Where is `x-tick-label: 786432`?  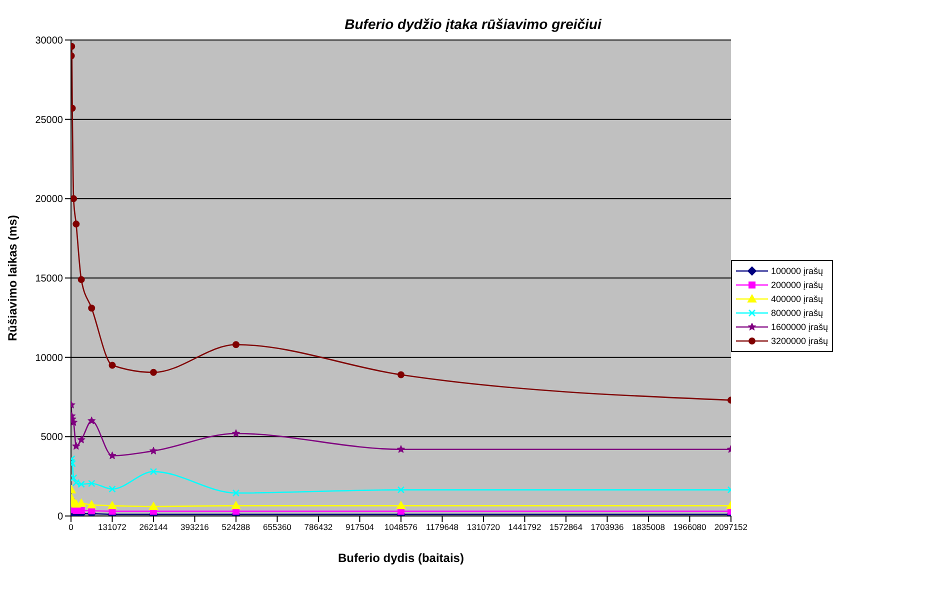 x-tick-label: 786432 is located at coordinates (318, 527).